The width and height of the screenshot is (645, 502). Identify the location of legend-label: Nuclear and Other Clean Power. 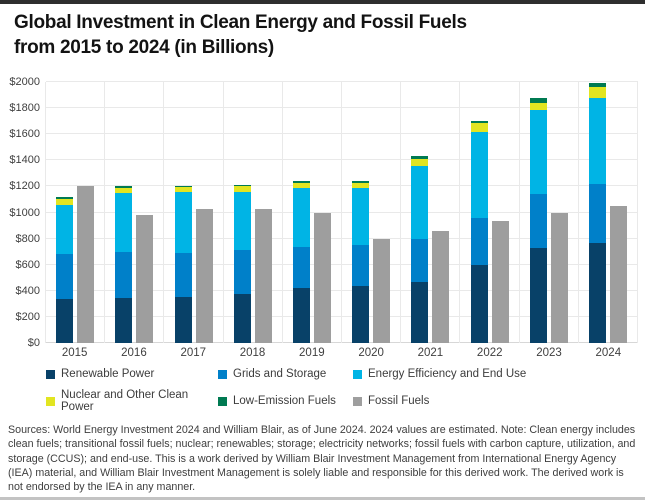
(125, 401).